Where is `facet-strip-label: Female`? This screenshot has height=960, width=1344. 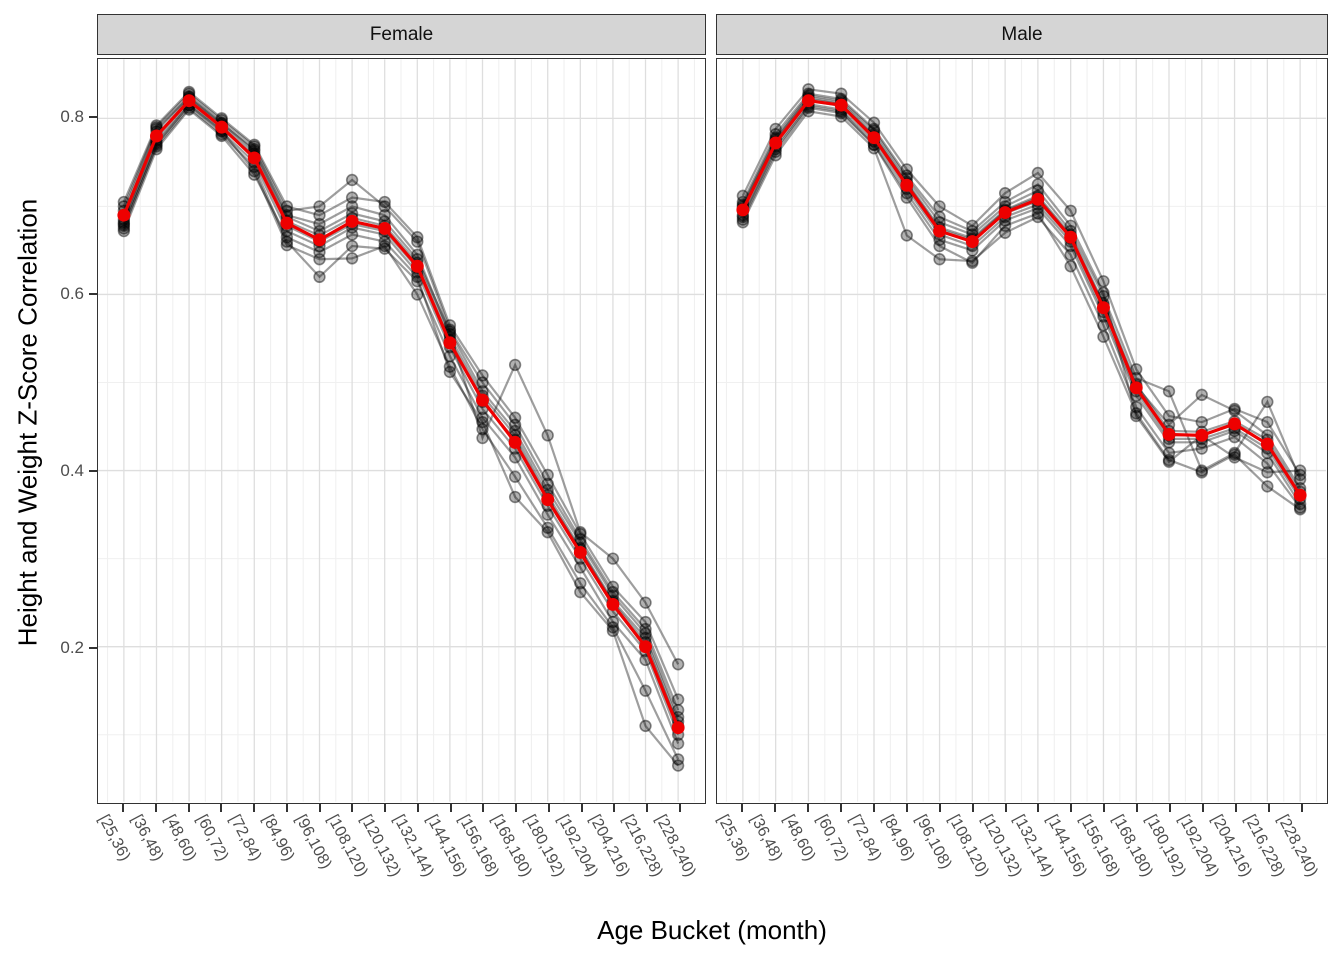 facet-strip-label: Female is located at coordinates (401, 34).